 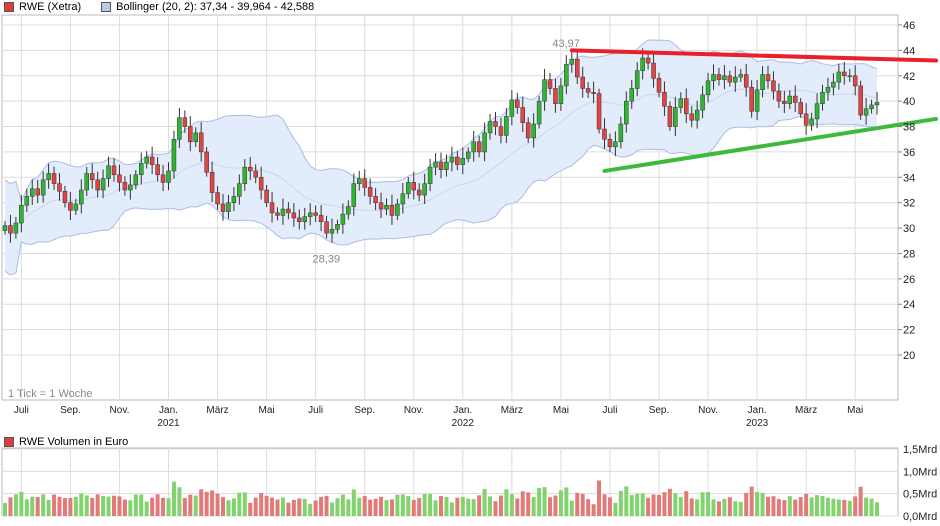 I want to click on trendlines, so click(x=753, y=110).